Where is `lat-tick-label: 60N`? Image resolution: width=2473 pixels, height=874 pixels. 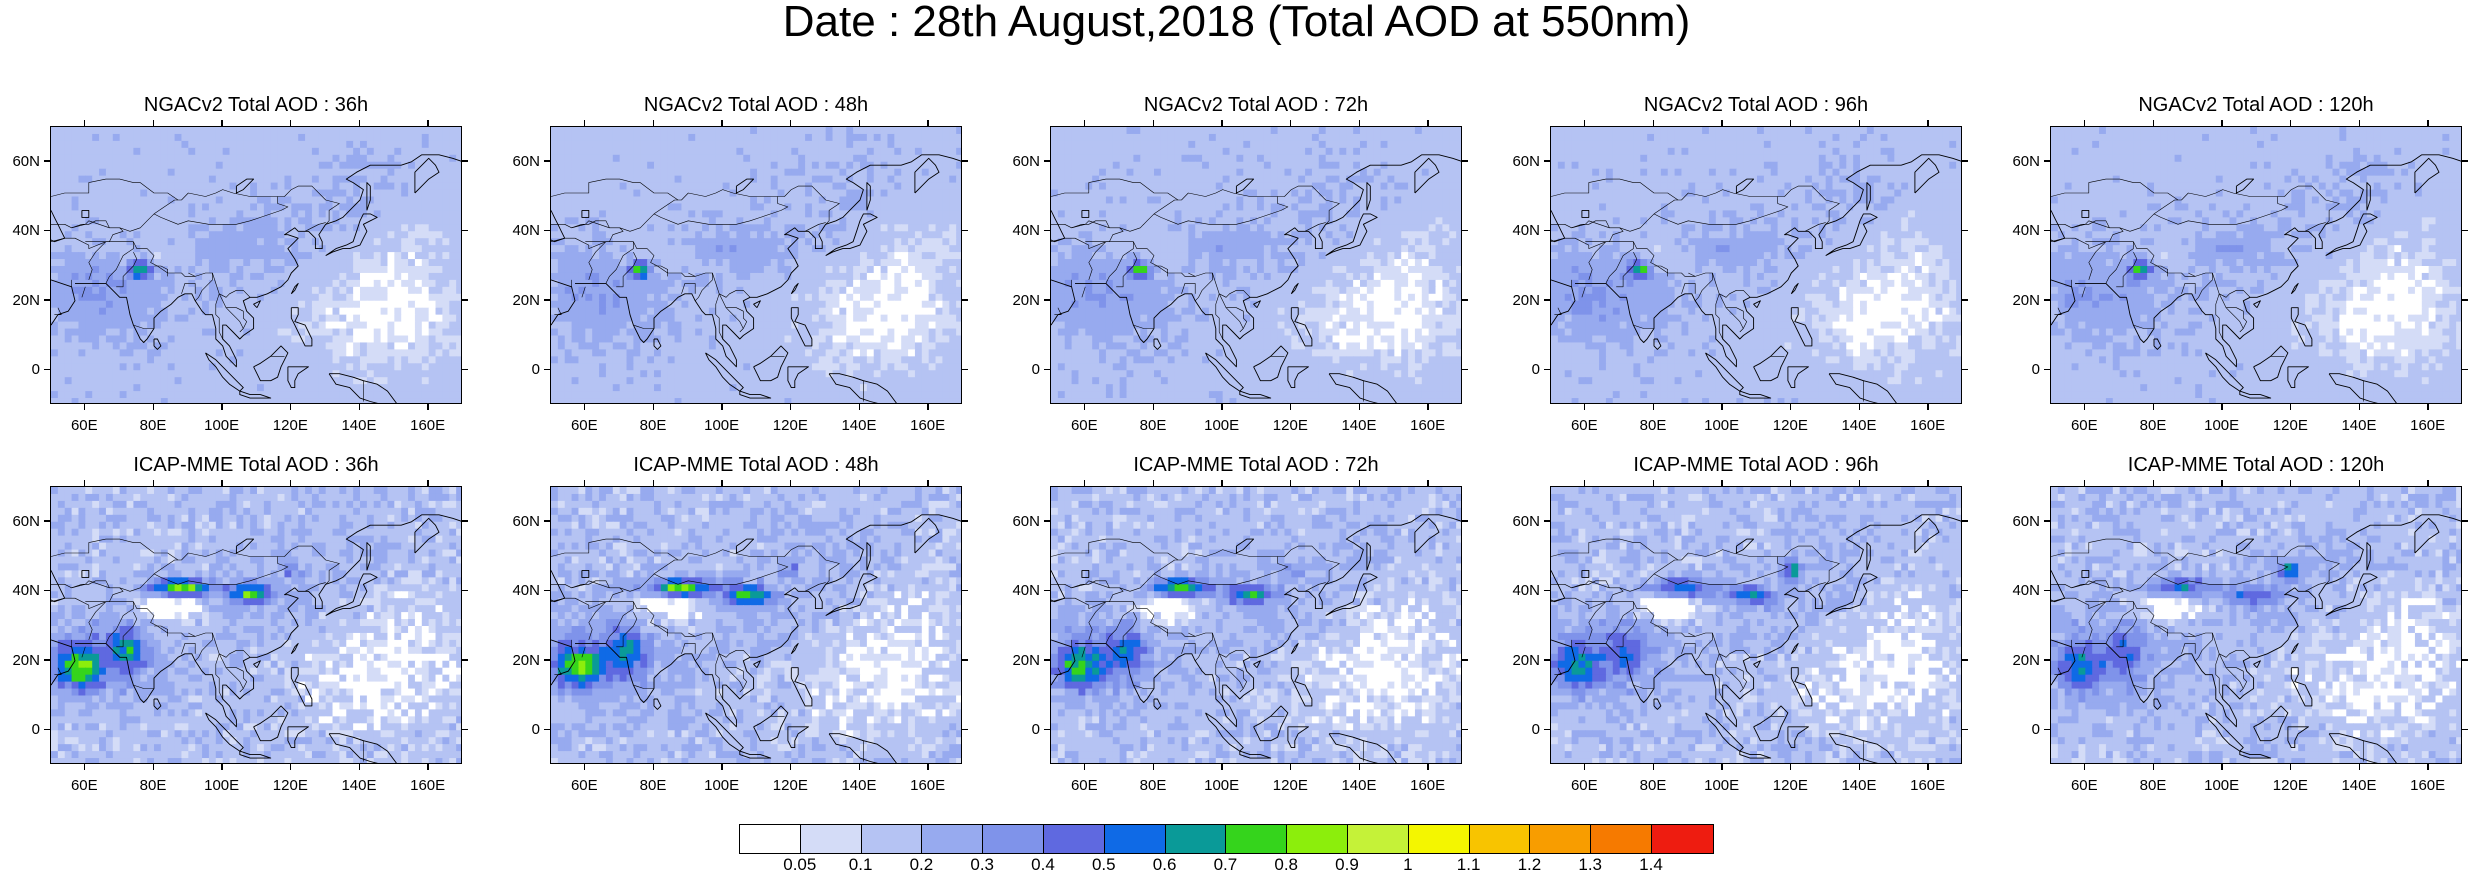
lat-tick-label: 60N is located at coordinates (1520, 161).